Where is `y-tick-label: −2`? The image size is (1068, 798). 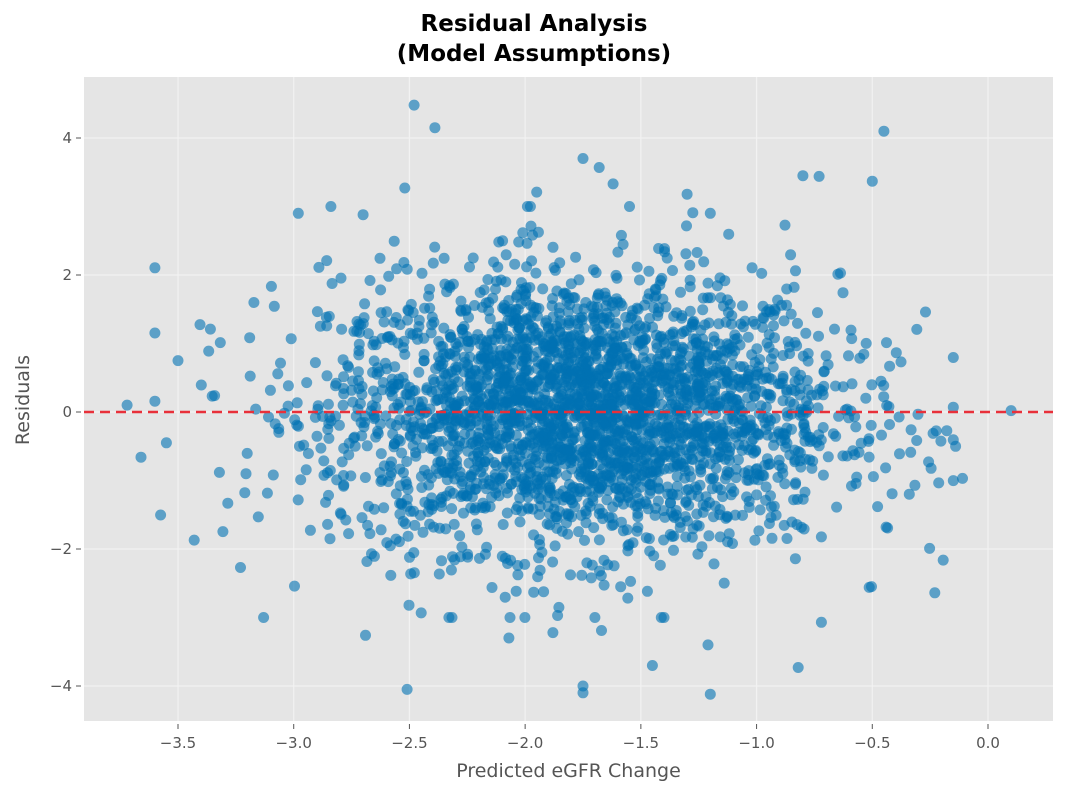
y-tick-label: −2 is located at coordinates (60, 549).